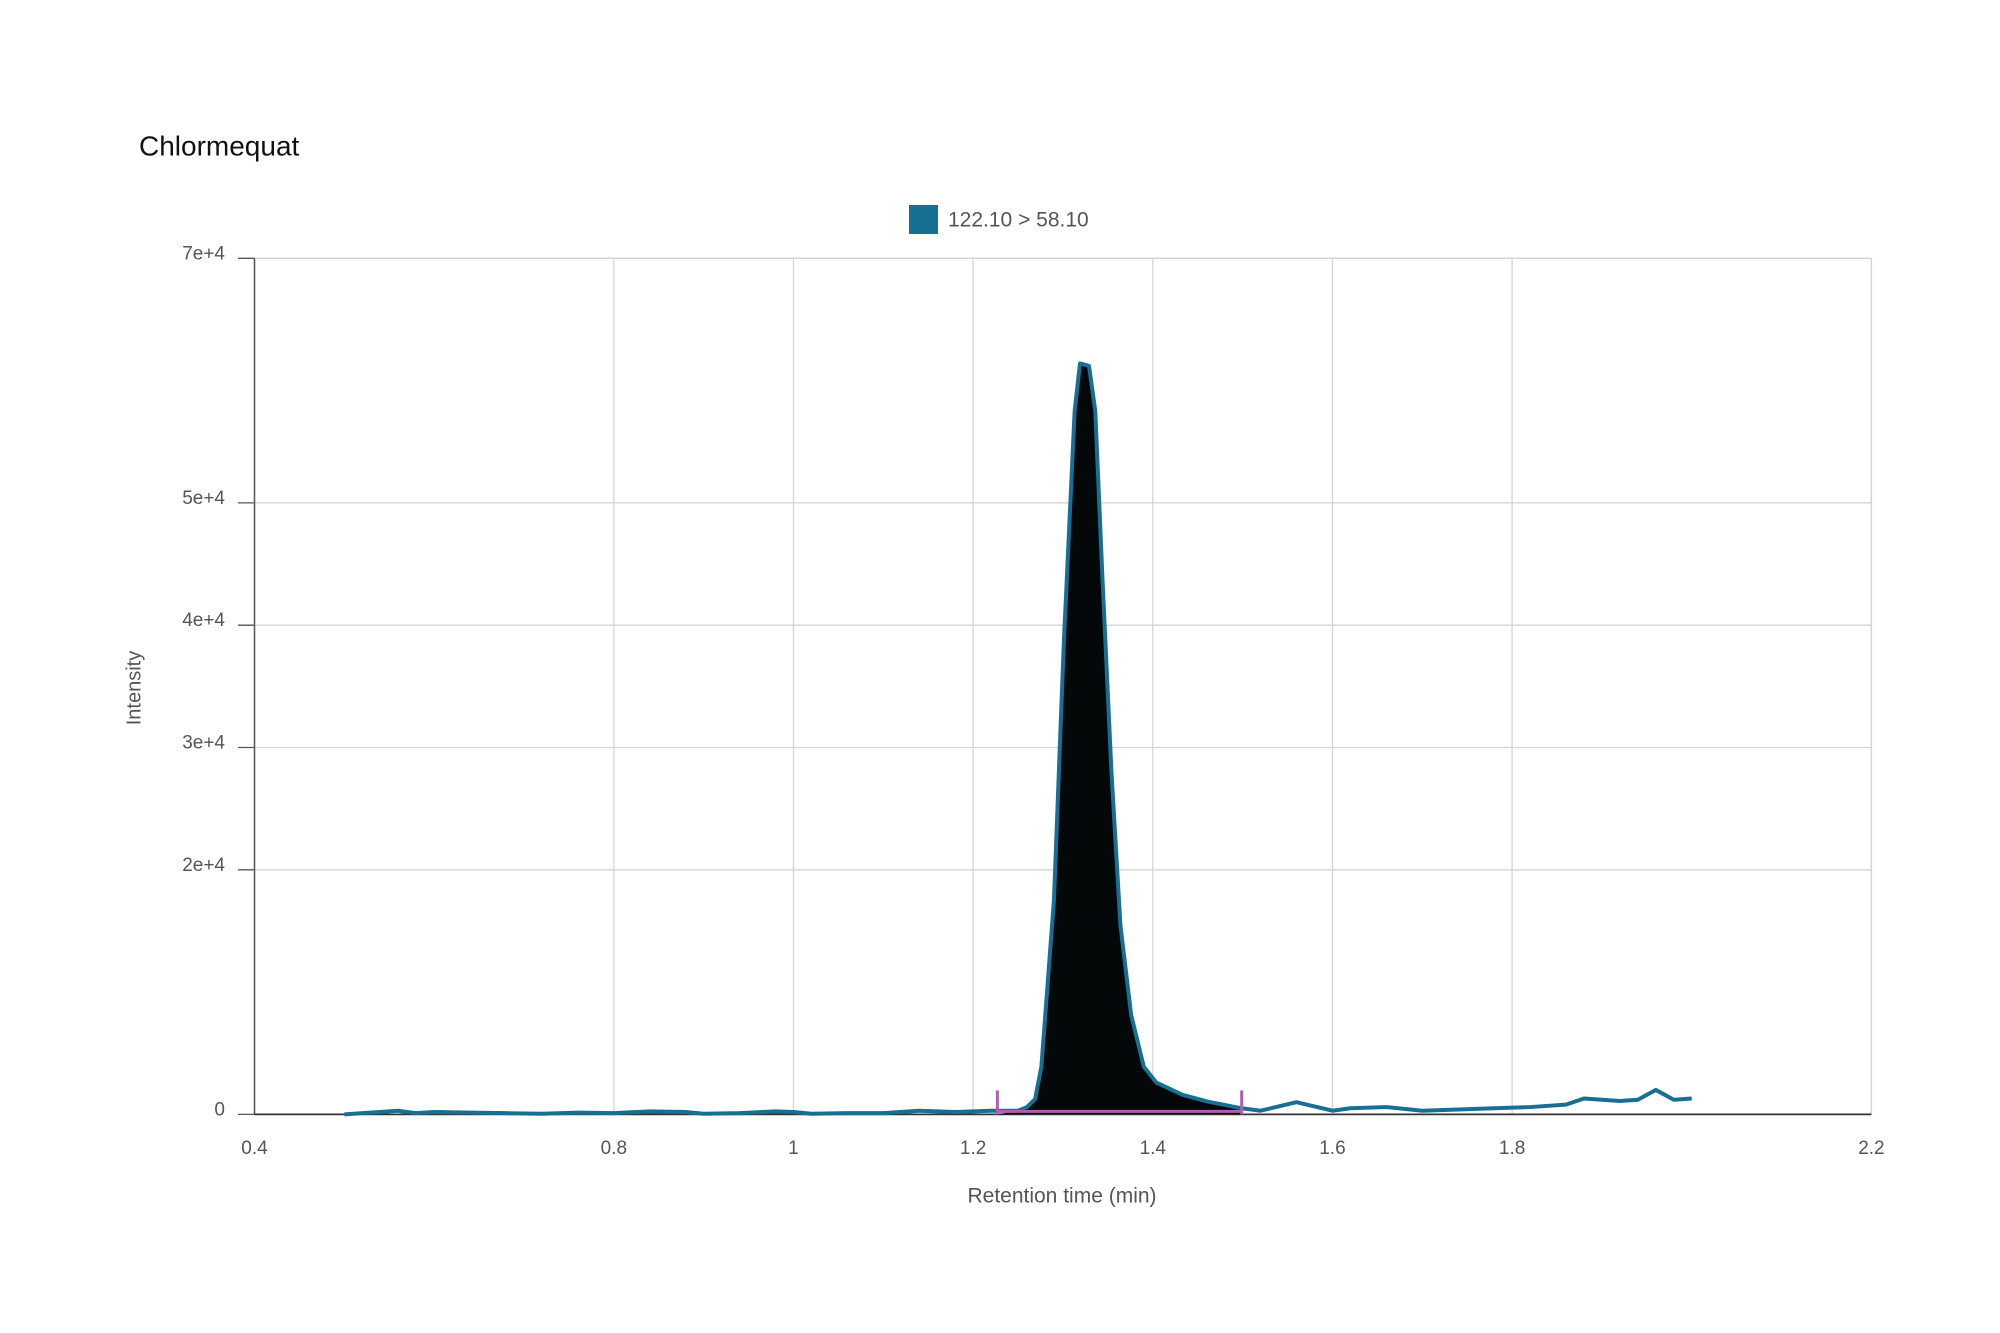 Image resolution: width=2000 pixels, height=1333 pixels. I want to click on legend-label: 122.10 > 58.10, so click(1018, 220).